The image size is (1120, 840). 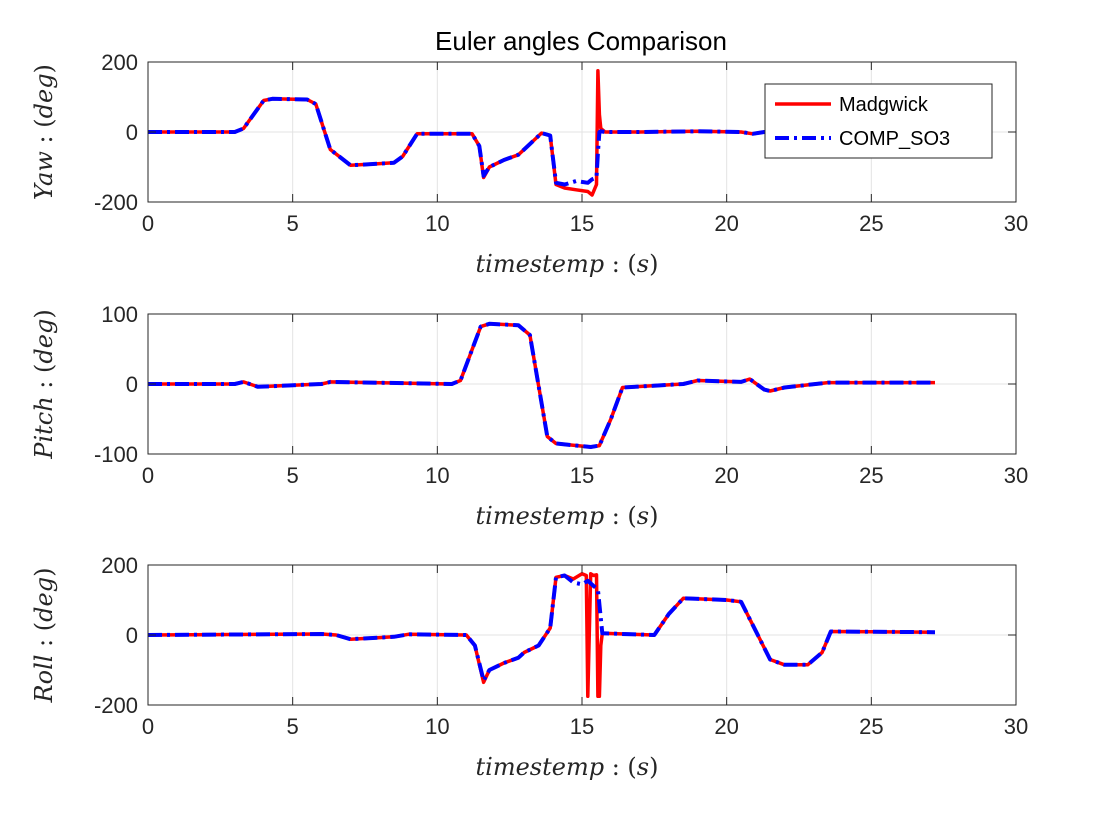 I want to click on y-axis-label: Pitch : (deg), so click(x=44, y=384).